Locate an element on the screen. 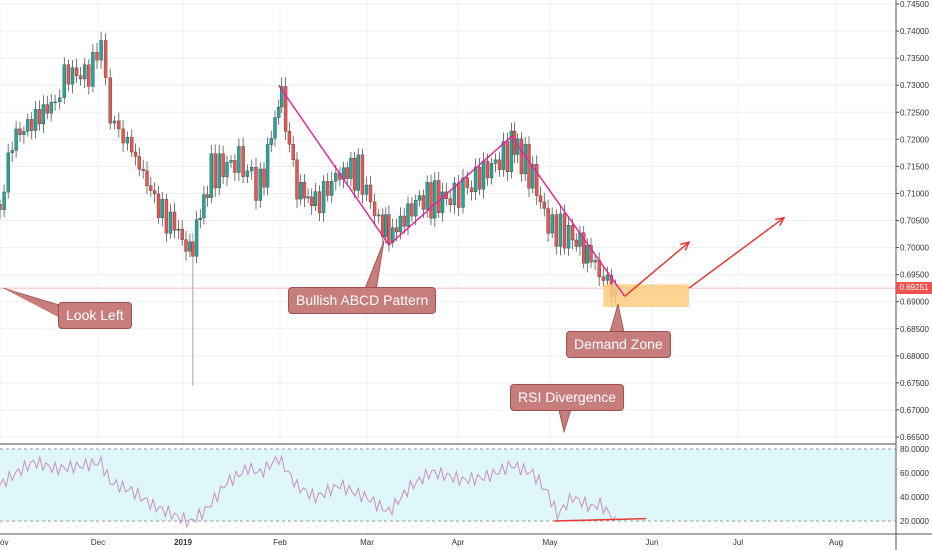 This screenshot has width=932, height=550. price-tick-label: 0.74500 is located at coordinates (914, 4).